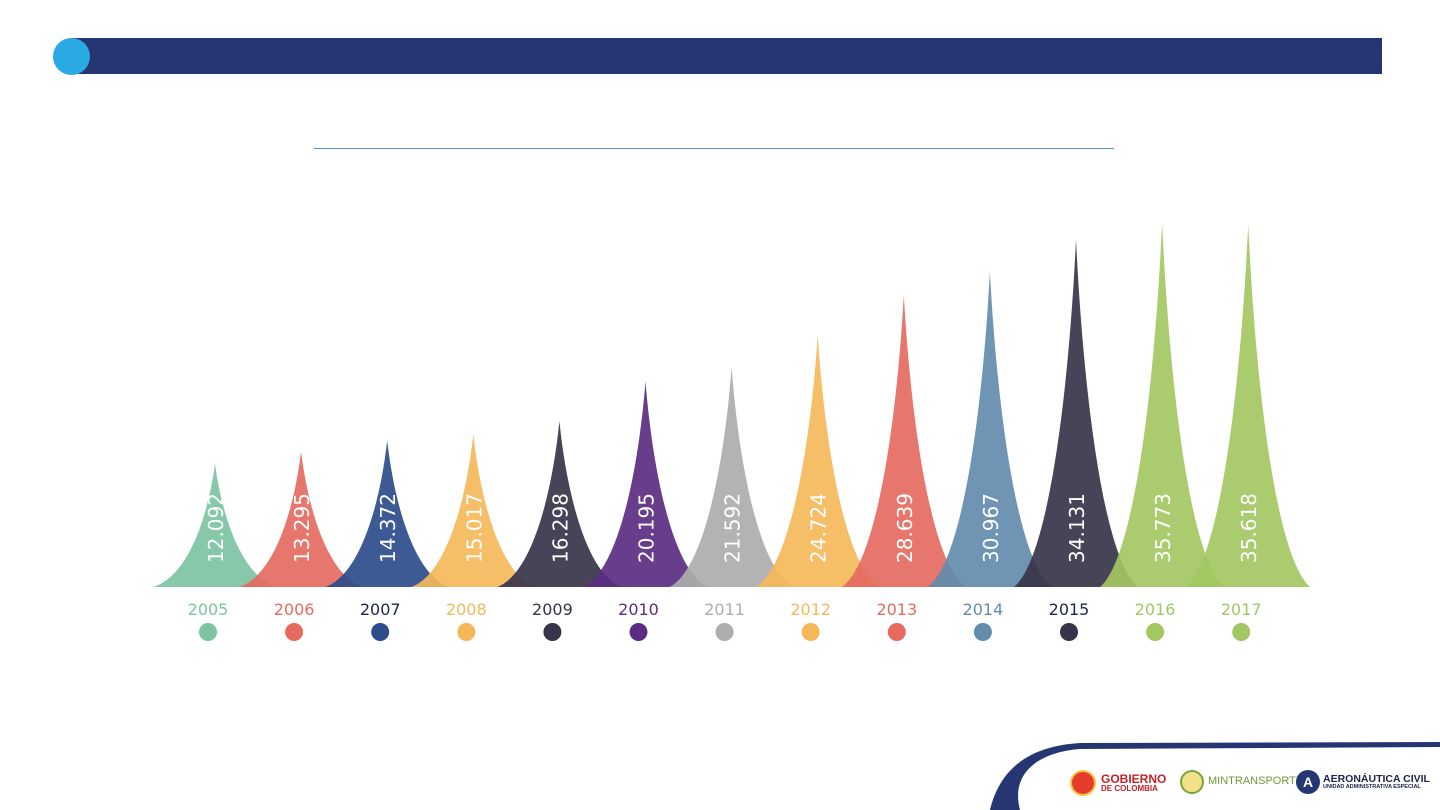 The height and width of the screenshot is (810, 1440). I want to click on footer-curve, so click(1215, 776).